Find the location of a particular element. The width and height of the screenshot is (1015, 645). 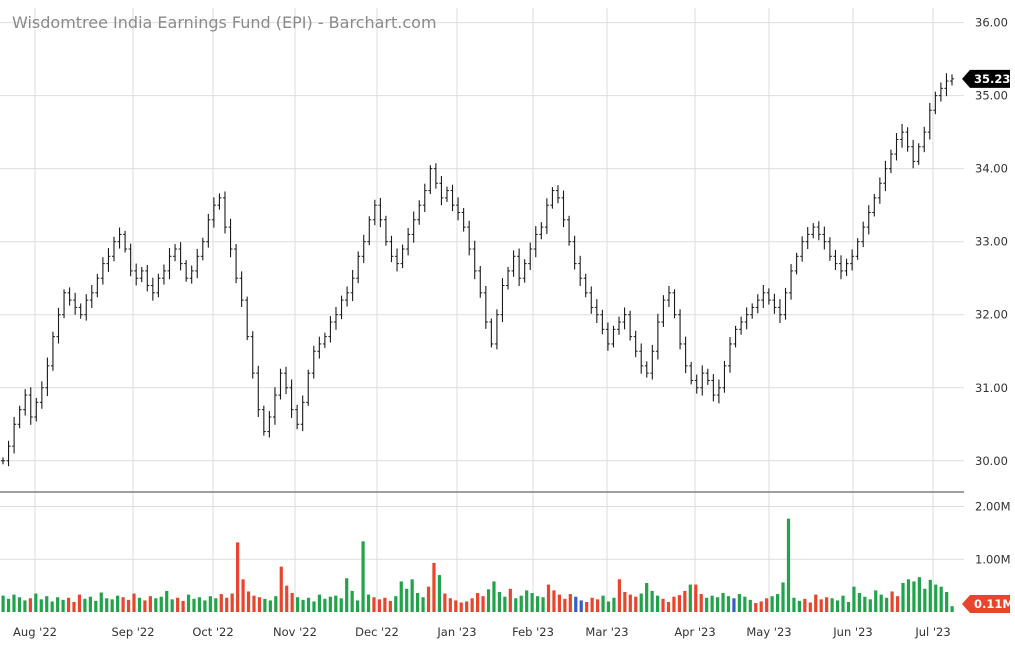

price-tick-label: 31.00 is located at coordinates (991, 388).